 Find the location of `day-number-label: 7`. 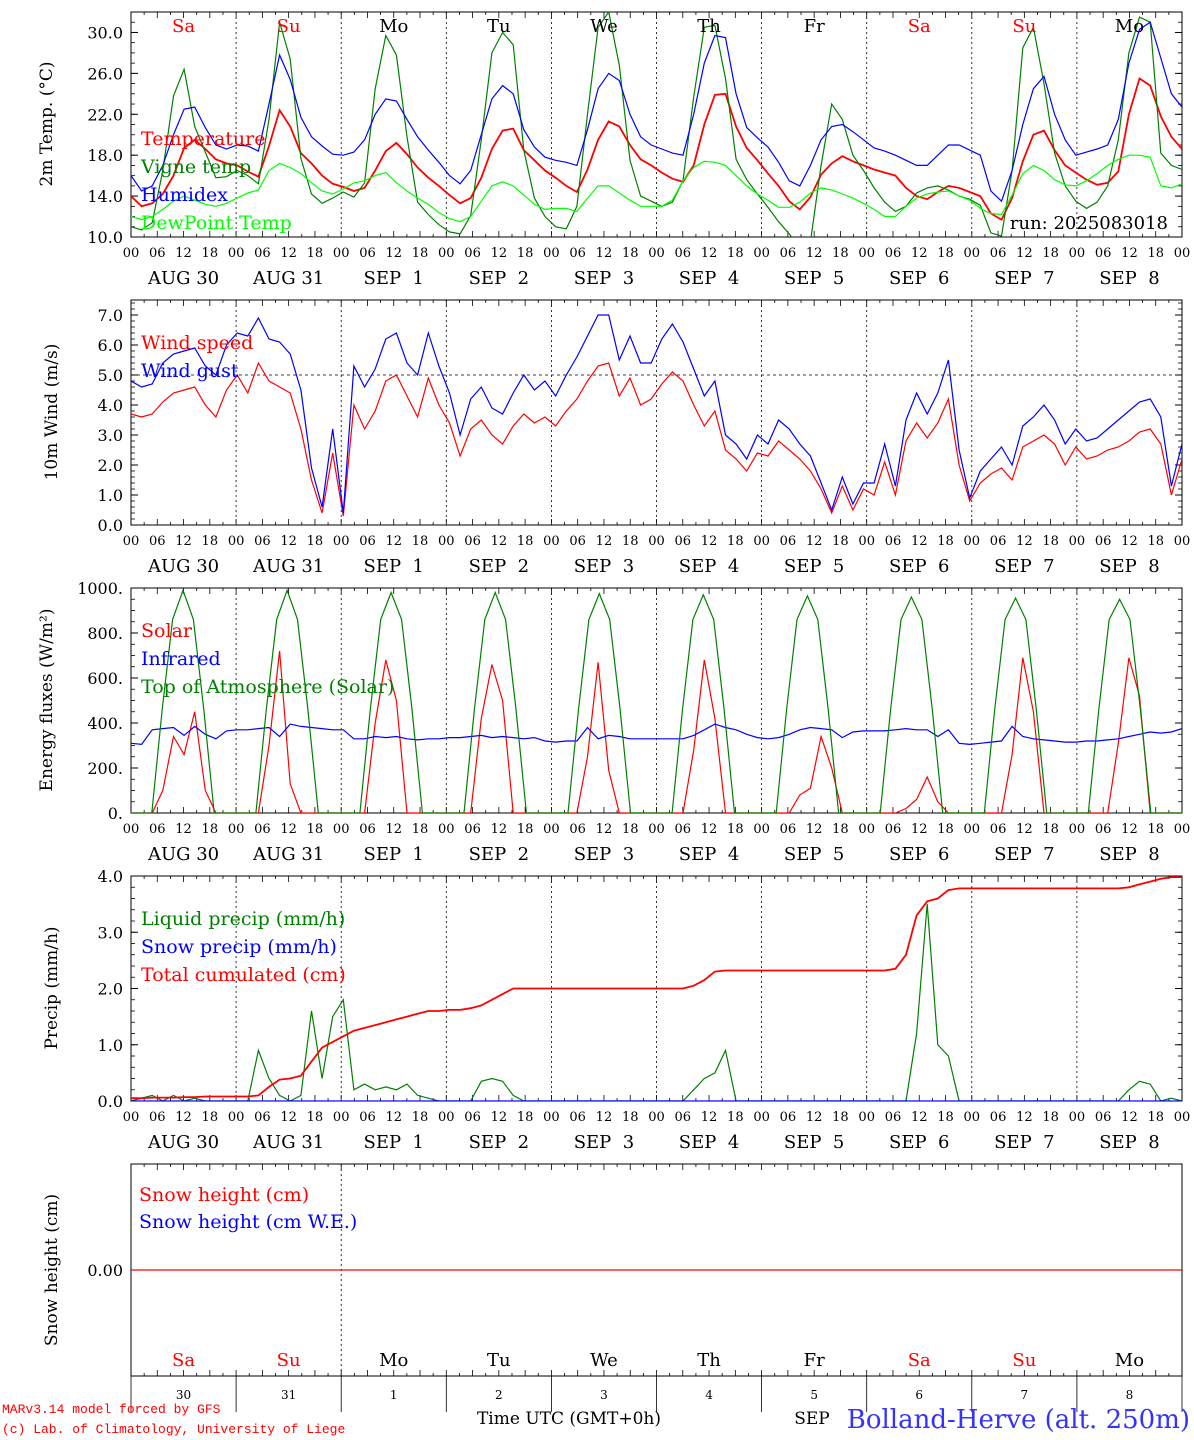

day-number-label: 7 is located at coordinates (1025, 1395).